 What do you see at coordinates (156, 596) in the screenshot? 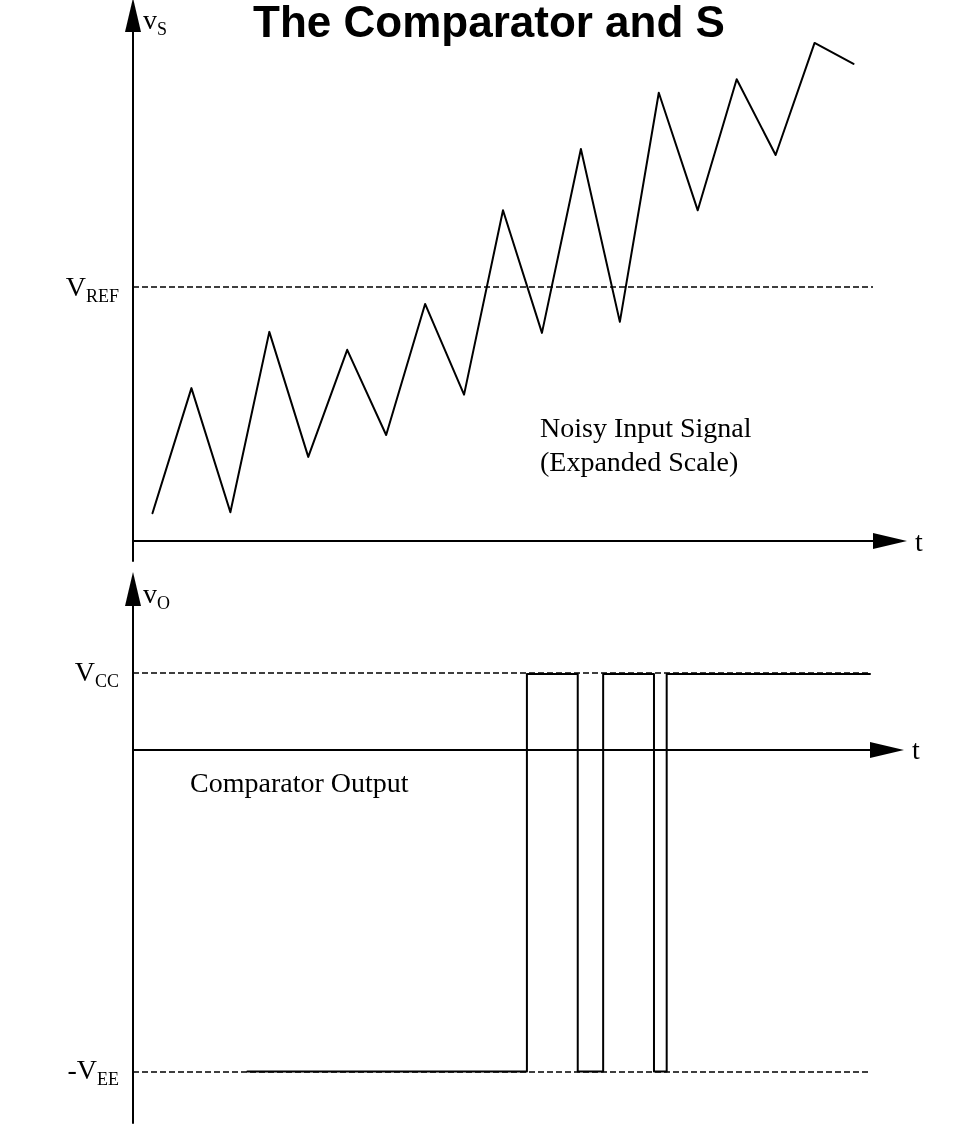
I see `y-axis-title: v$_{O}$` at bounding box center [156, 596].